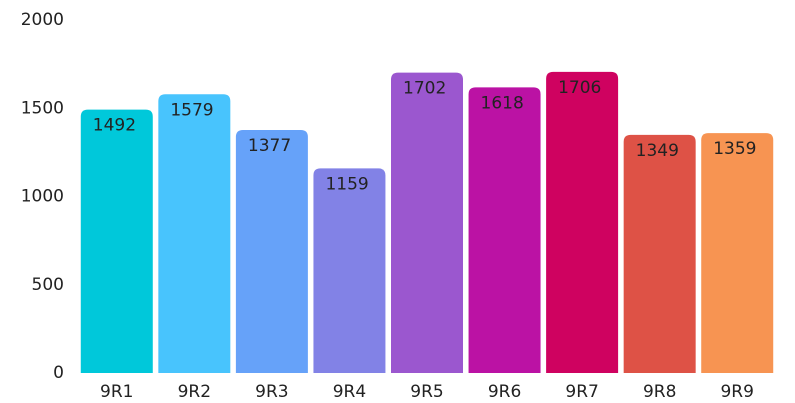 The height and width of the screenshot is (403, 795). What do you see at coordinates (581, 392) in the screenshot?
I see `x-tick-label: 9R7` at bounding box center [581, 392].